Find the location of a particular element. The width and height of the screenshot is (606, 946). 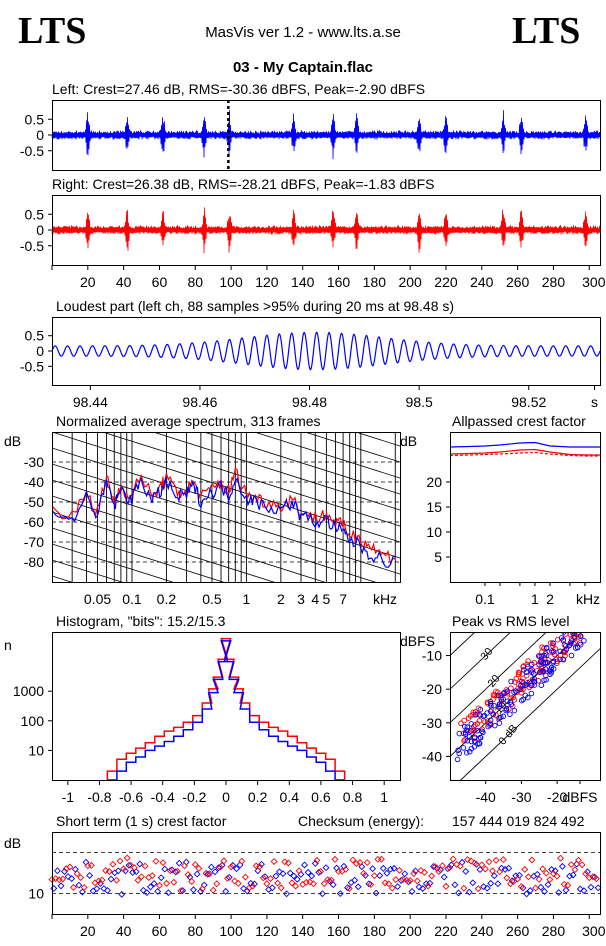

loudest-part-series-line is located at coordinates (326, 351).